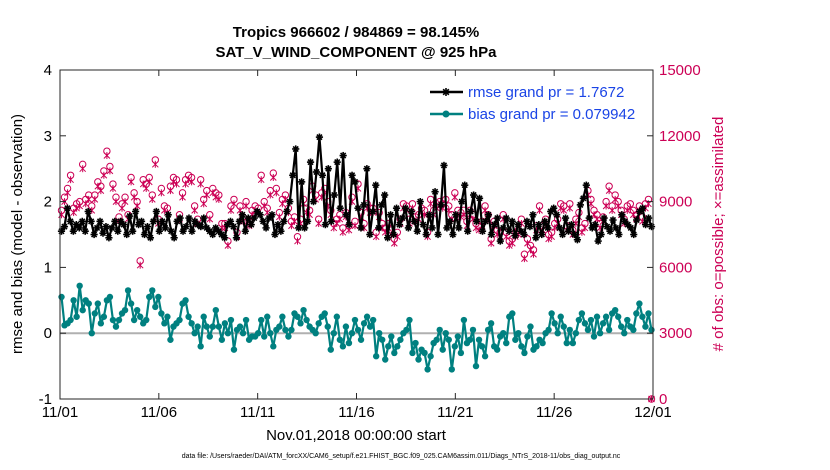 This screenshot has width=830, height=470. What do you see at coordinates (60, 412) in the screenshot?
I see `x-tick-label: 11/01` at bounding box center [60, 412].